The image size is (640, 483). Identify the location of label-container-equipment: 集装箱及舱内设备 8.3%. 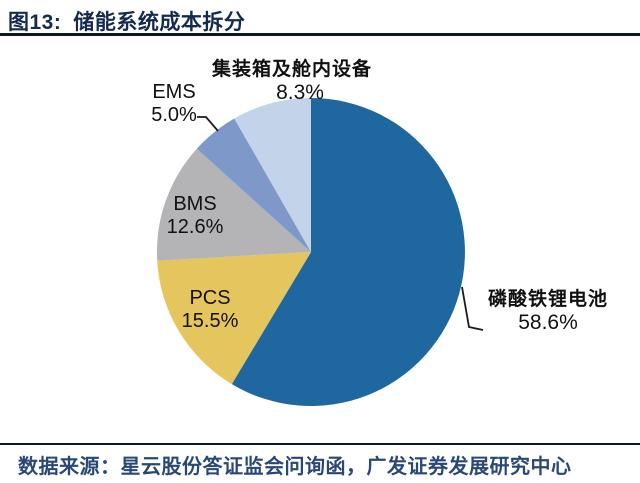
(292, 81).